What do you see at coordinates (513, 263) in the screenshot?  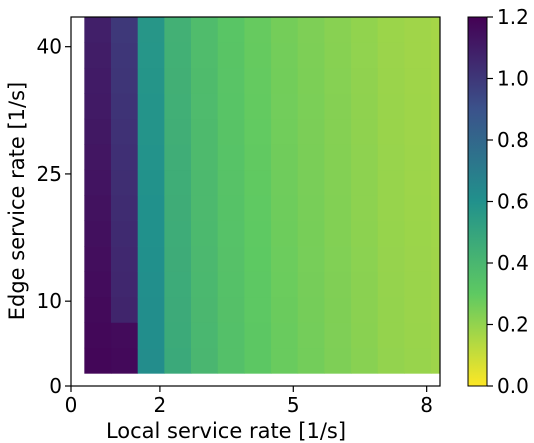 I see `colorbar-tick-label: 0.4` at bounding box center [513, 263].